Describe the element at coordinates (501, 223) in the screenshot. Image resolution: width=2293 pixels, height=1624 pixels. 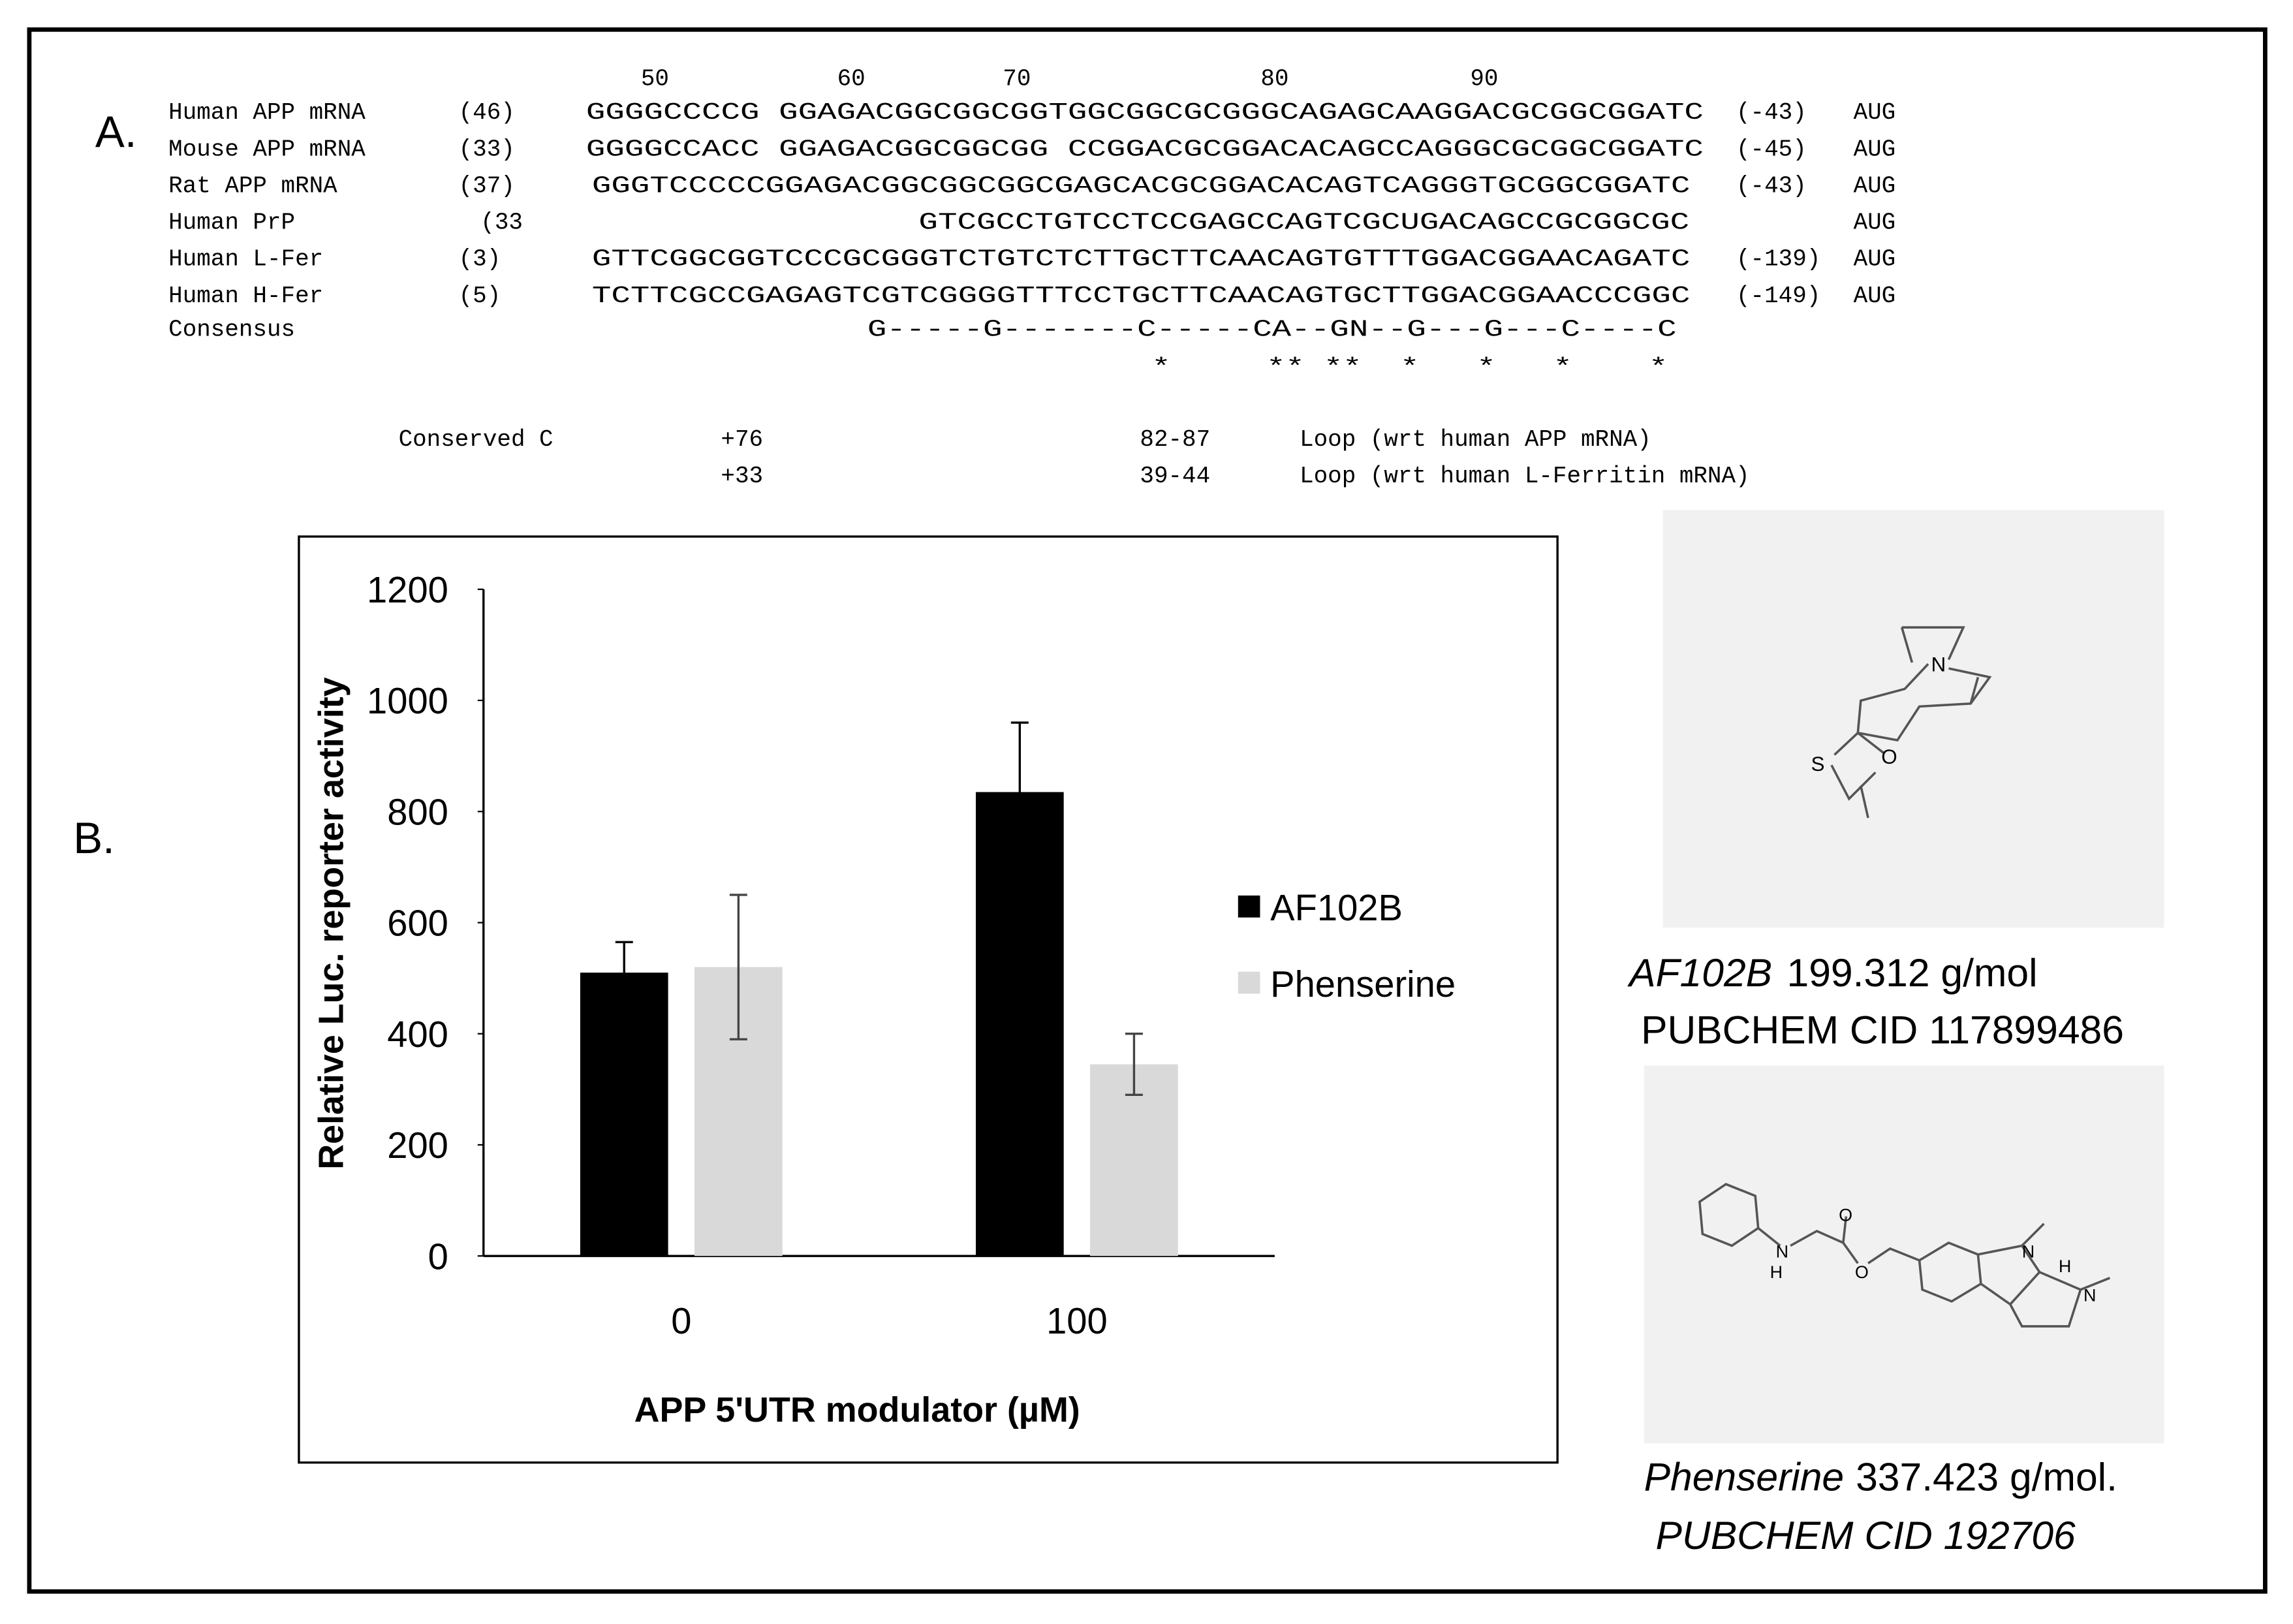
I see `row-start: (33` at that location.